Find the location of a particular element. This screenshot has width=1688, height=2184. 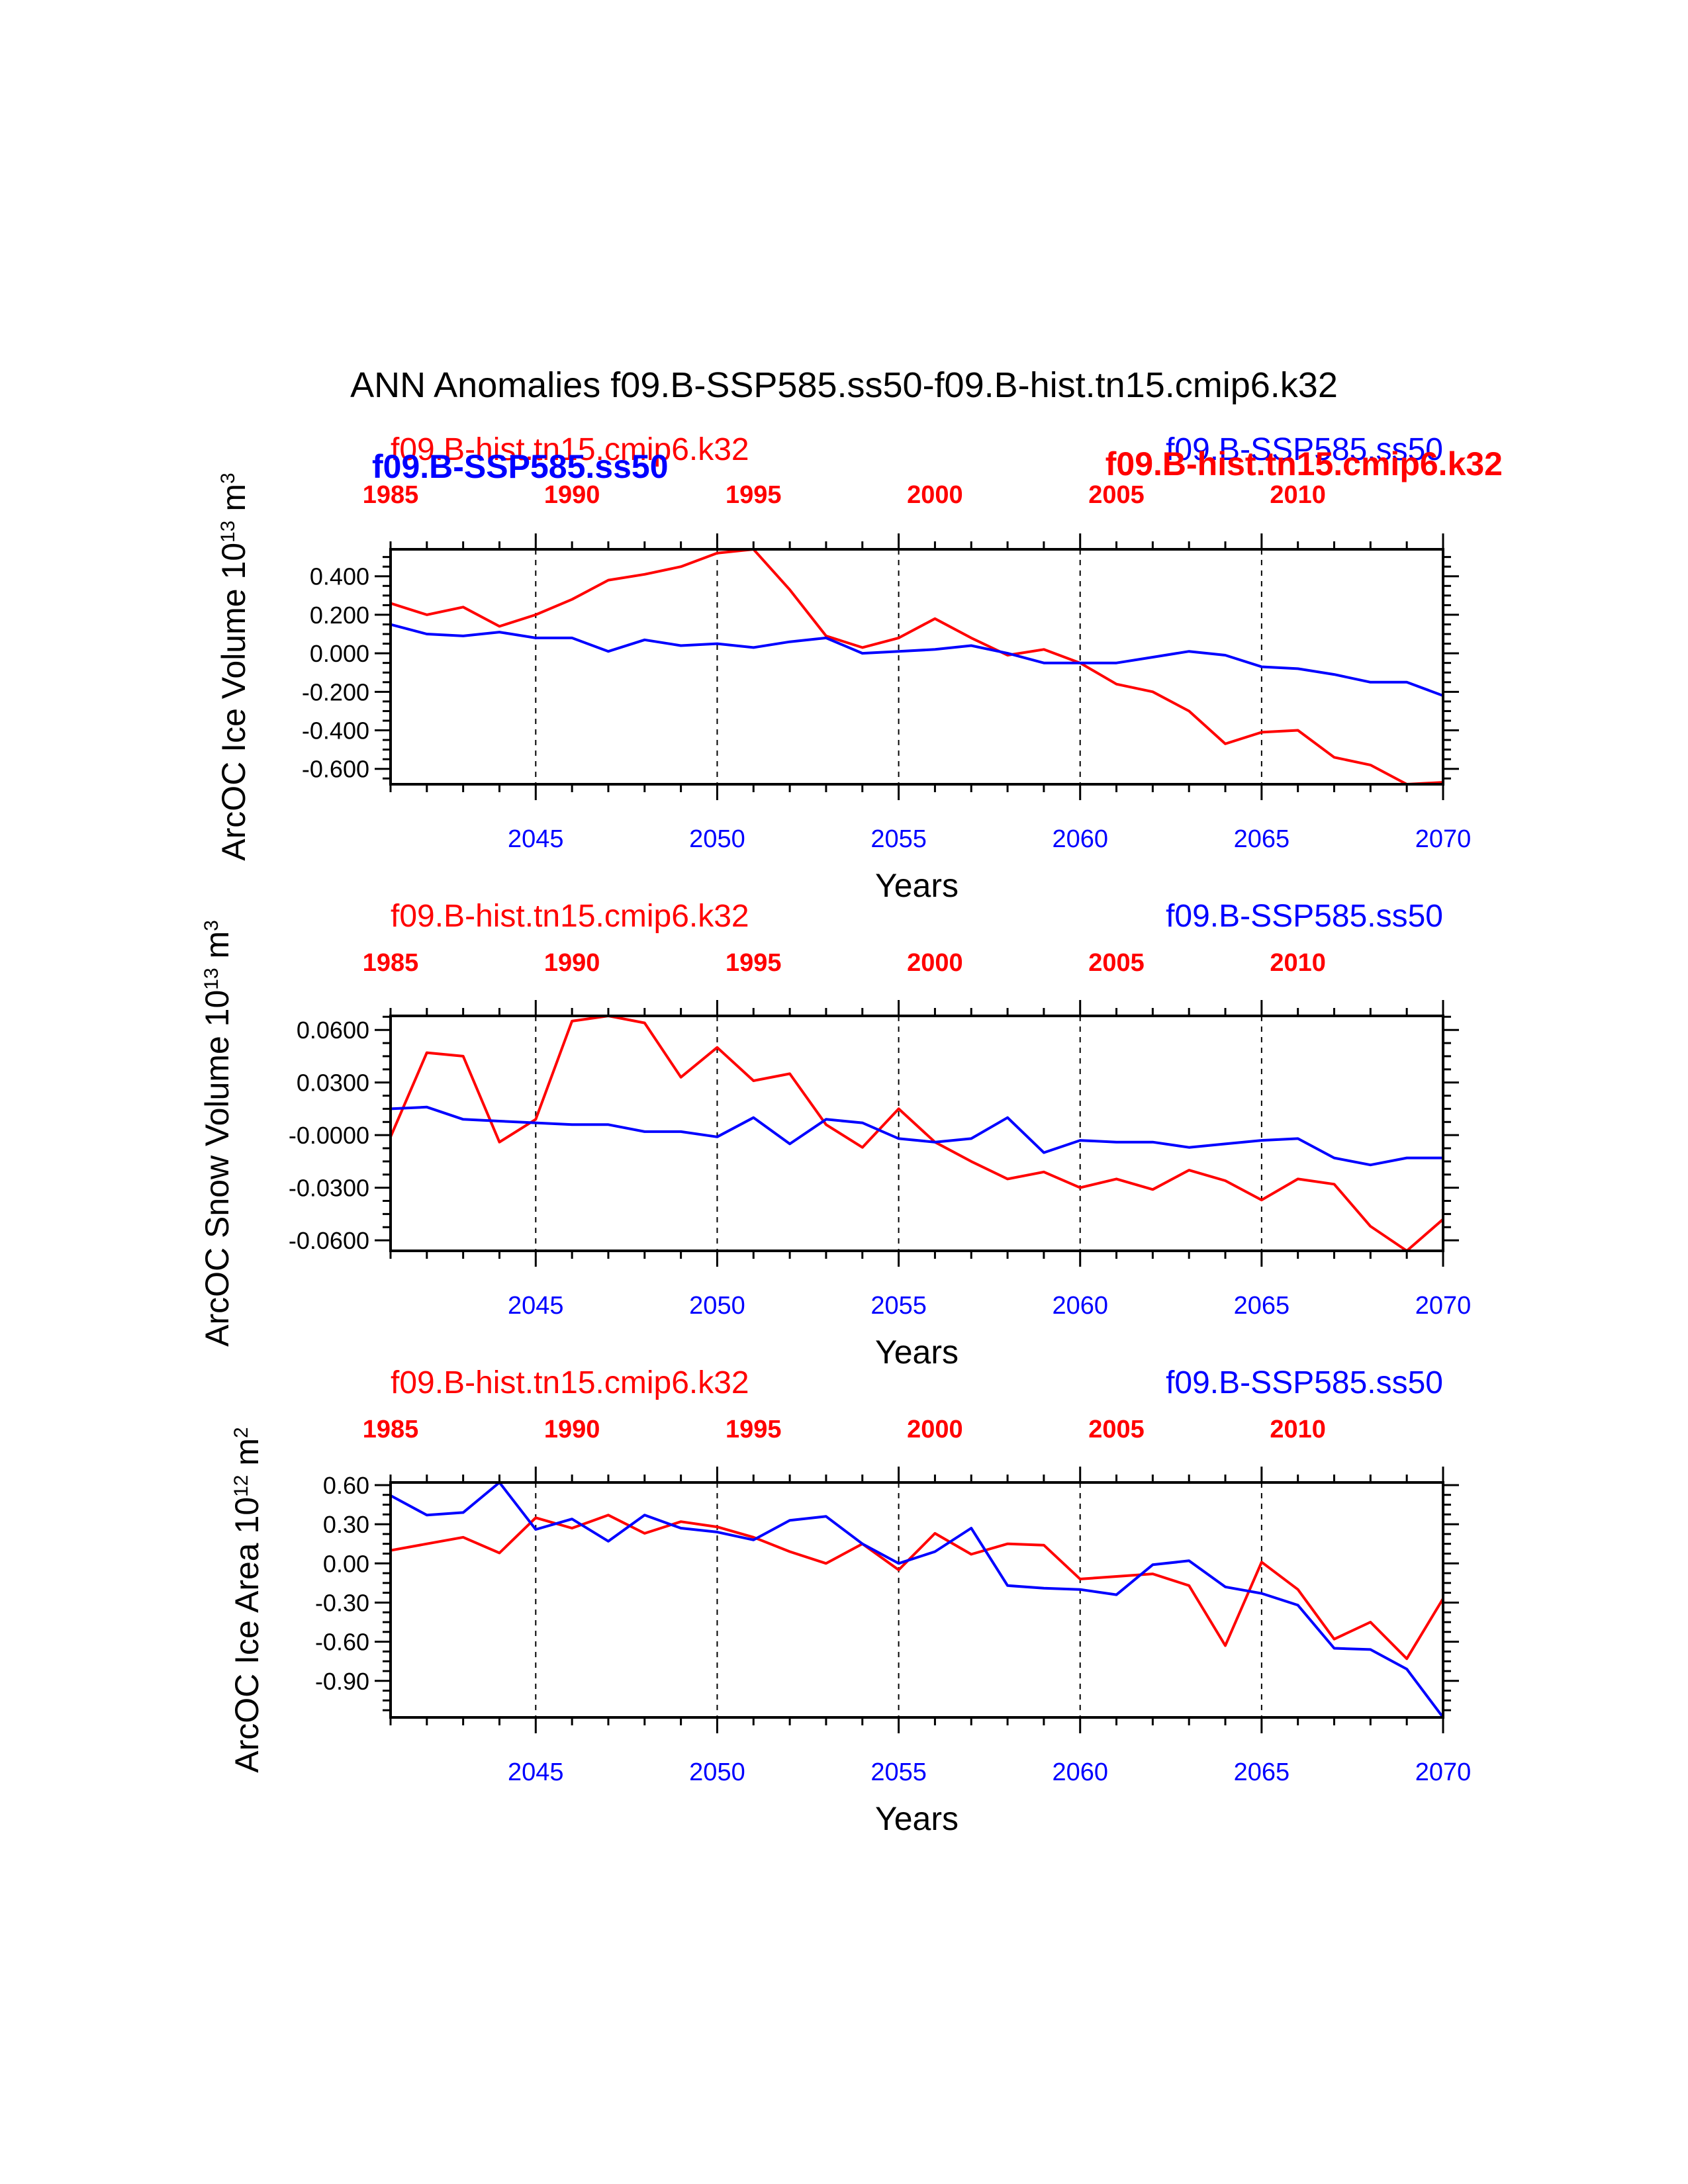

y-tick-label: 0.30 is located at coordinates (346, 1524).